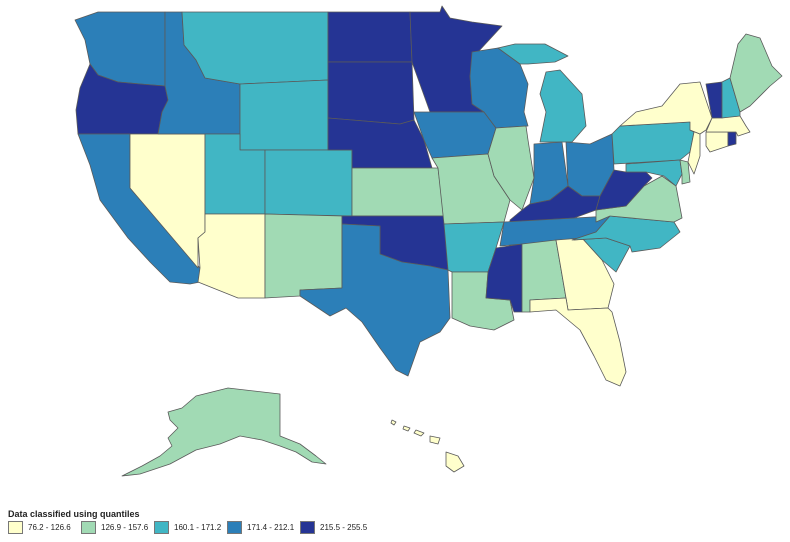  I want to click on state-pa, so click(653, 143).